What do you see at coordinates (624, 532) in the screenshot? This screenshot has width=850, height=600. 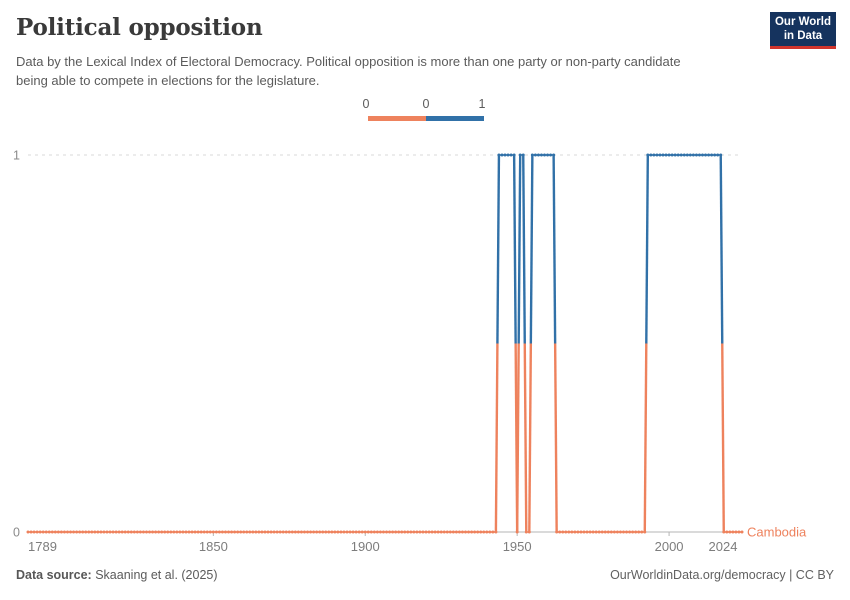 I see `data-point-1985` at bounding box center [624, 532].